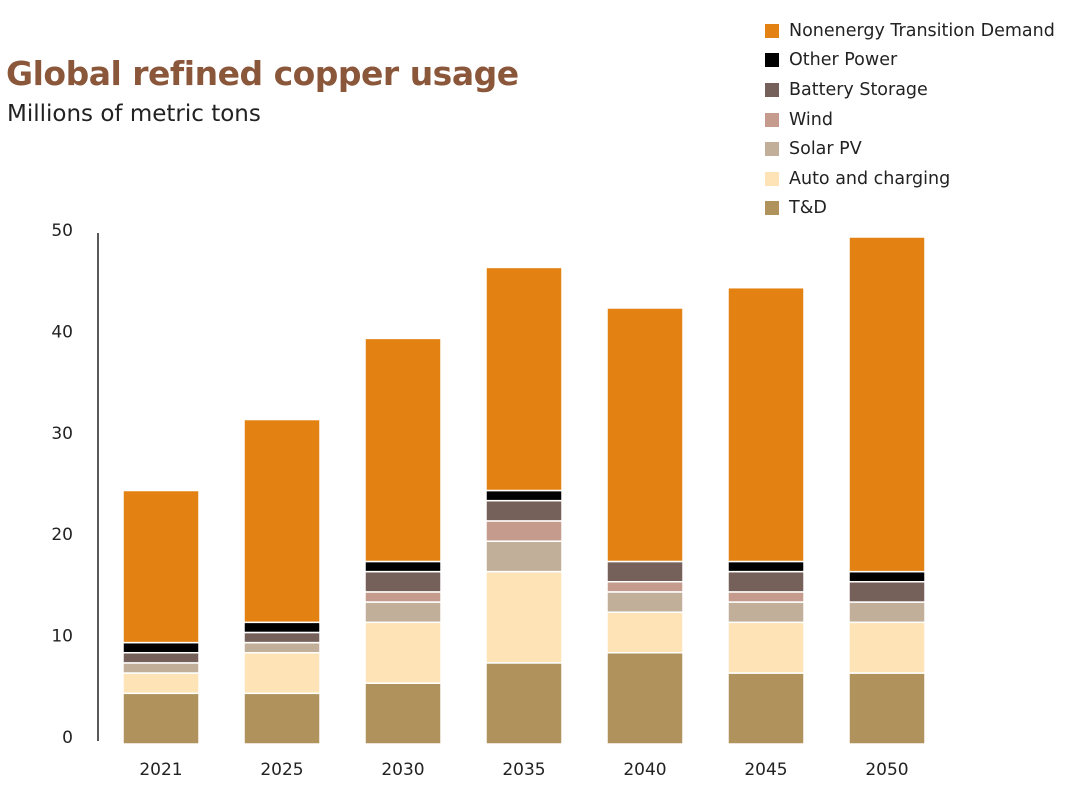  Describe the element at coordinates (870, 178) in the screenshot. I see `legend-label: Auto and charging` at that location.